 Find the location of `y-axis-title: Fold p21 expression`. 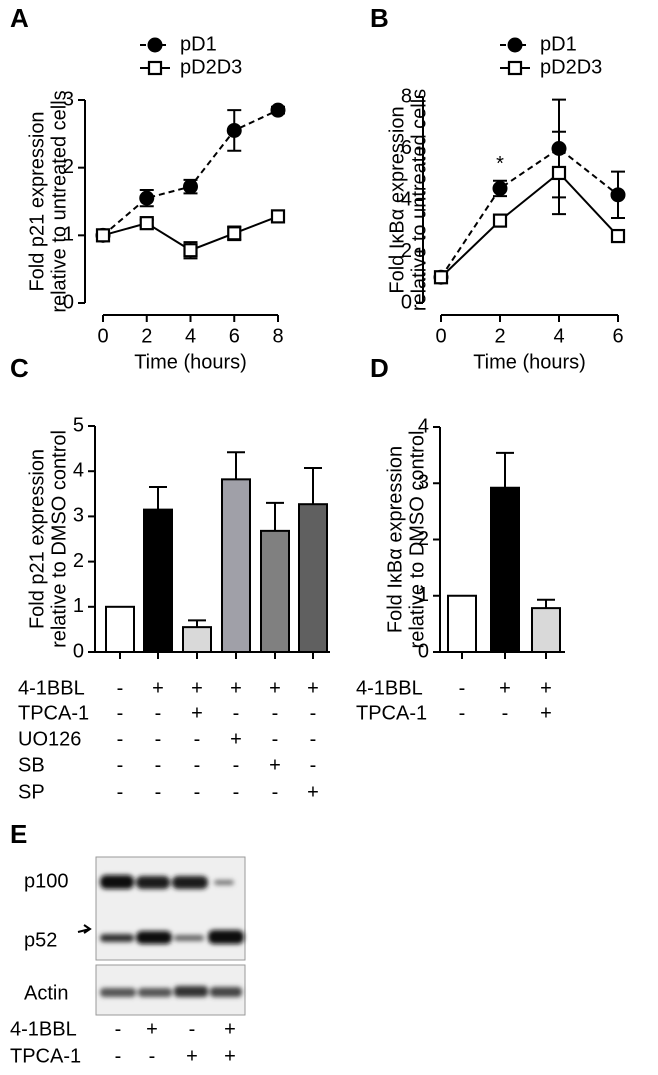

y-axis-title: Fold p21 expression is located at coordinates (37, 201).